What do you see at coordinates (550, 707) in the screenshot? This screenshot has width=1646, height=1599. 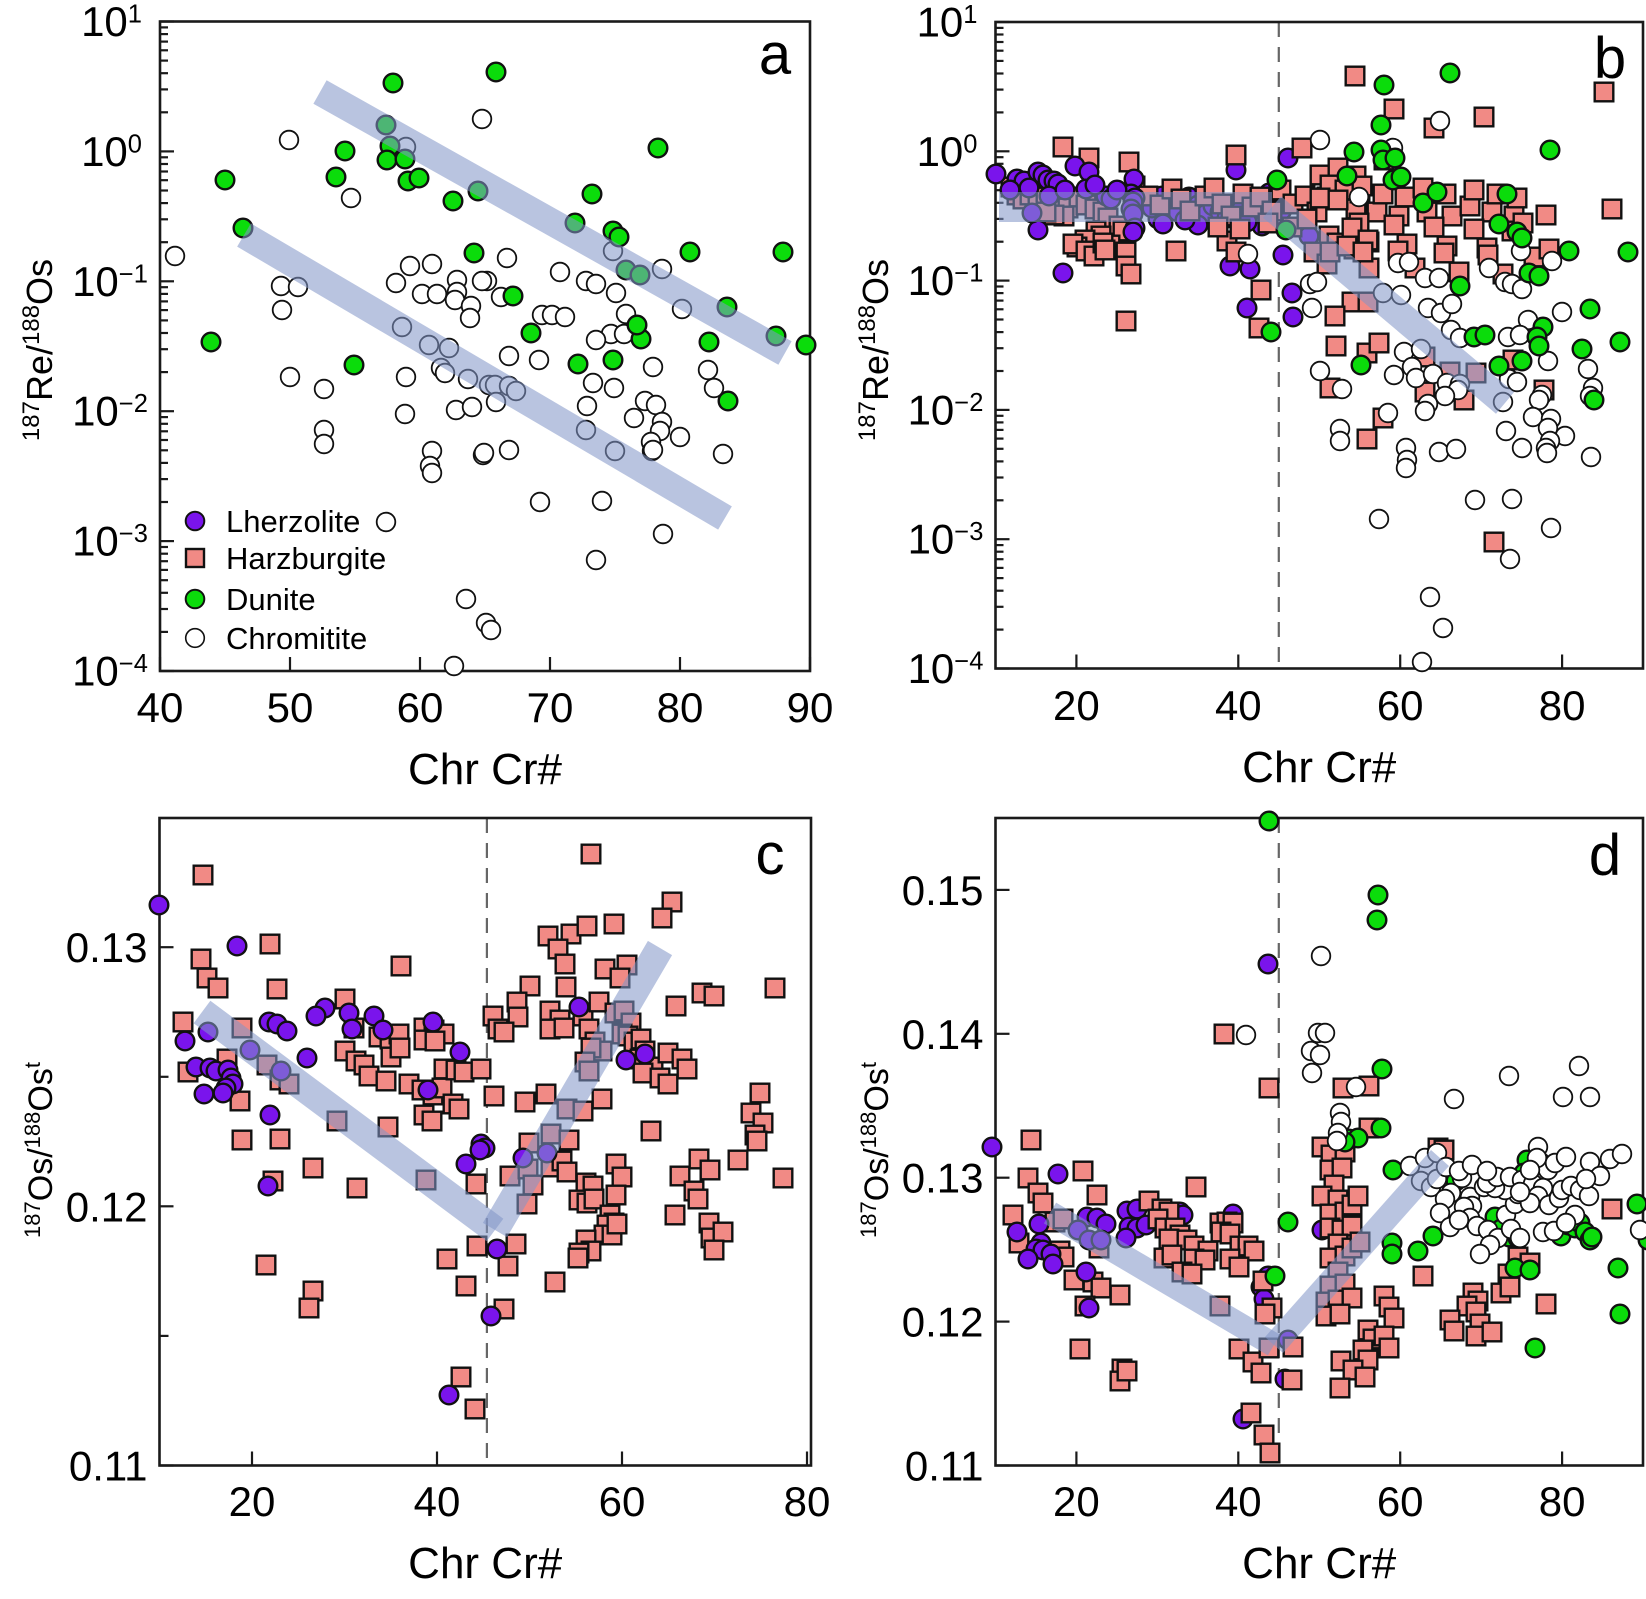 I see `svg-text: 70` at bounding box center [550, 707].